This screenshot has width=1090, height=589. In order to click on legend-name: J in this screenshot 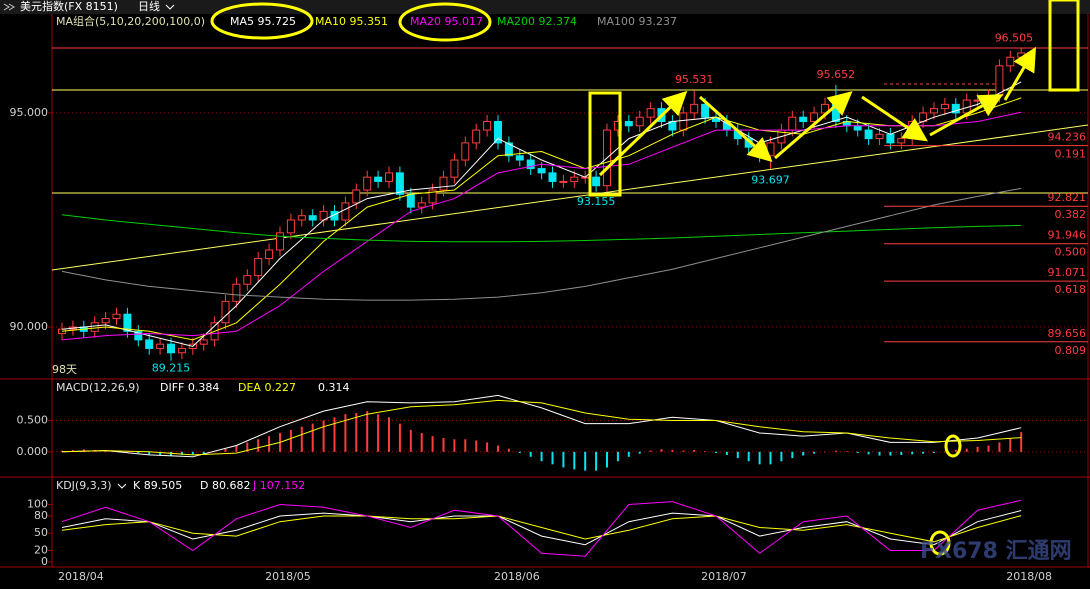, I will do `click(254, 485)`.